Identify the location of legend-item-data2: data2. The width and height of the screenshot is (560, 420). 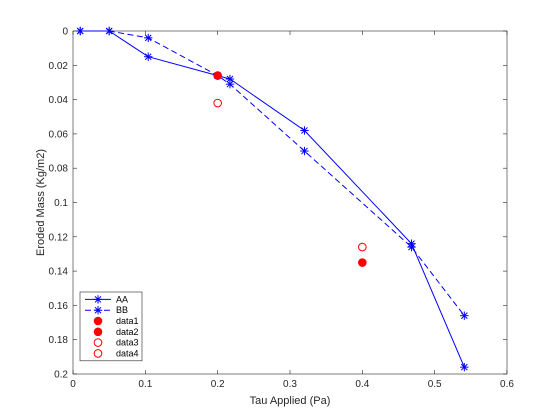
(116, 332).